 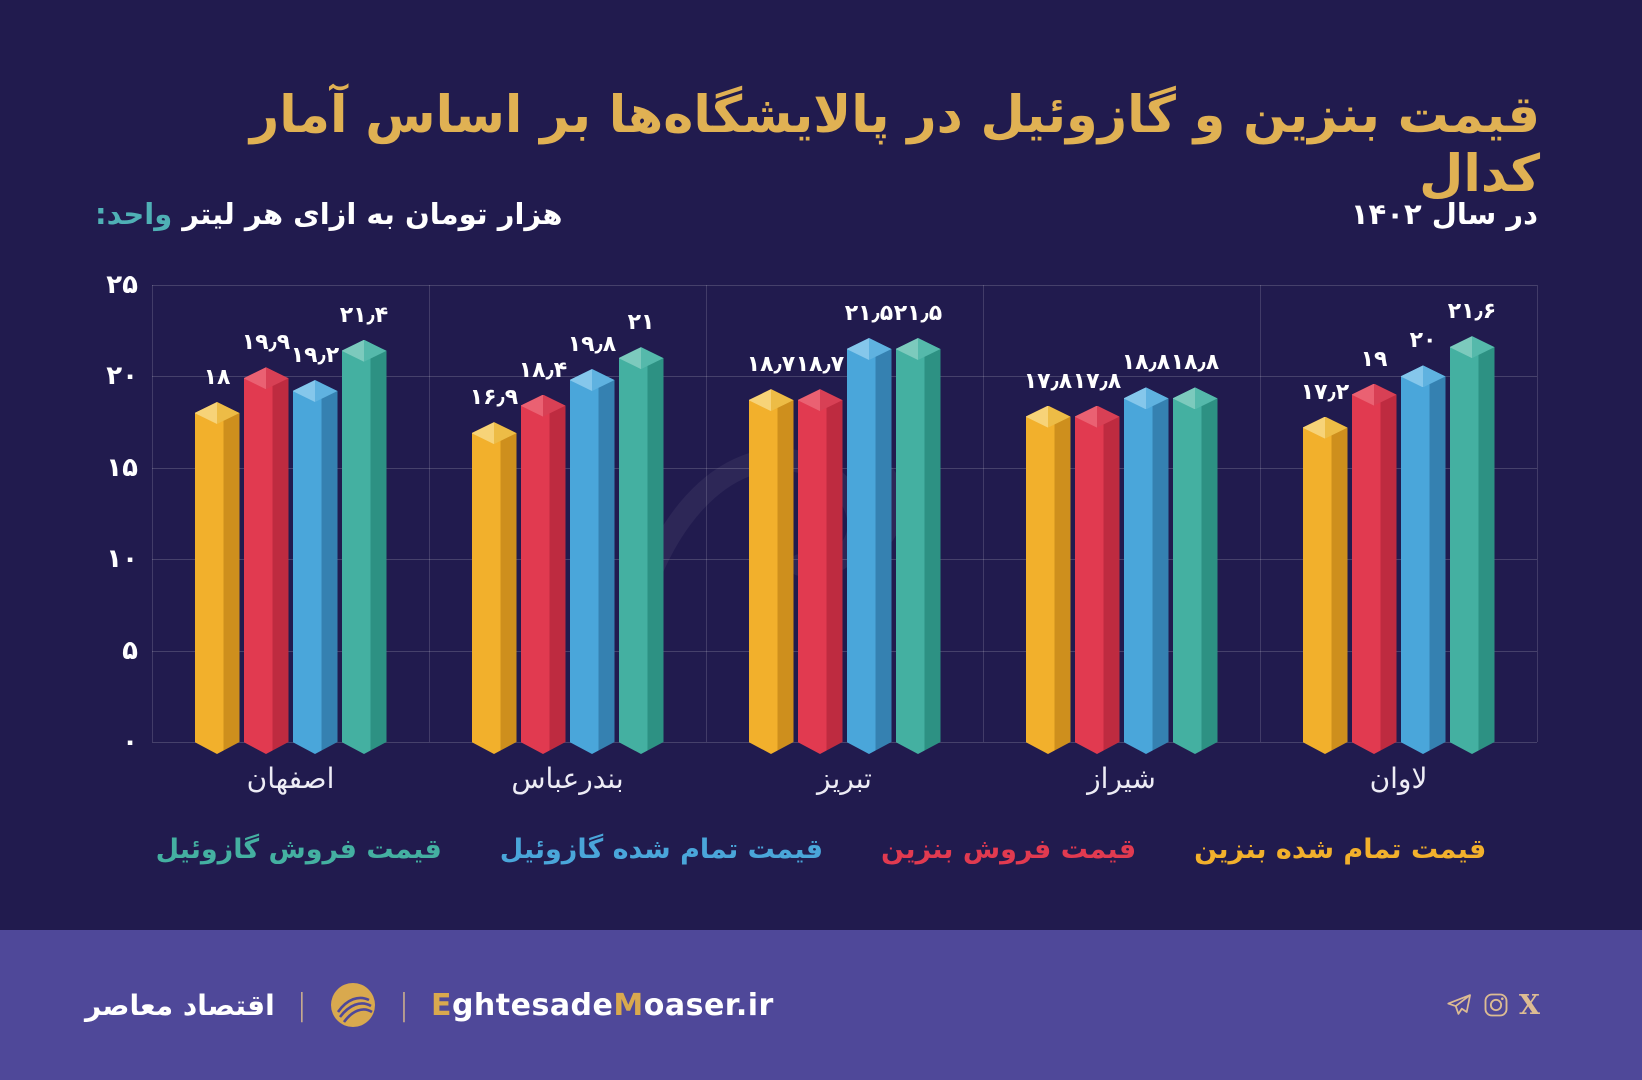 I want to click on footer-brand-cluster: اقتصاد معاصر | | EghtesadeMoaser.ir, so click(x=429, y=1005).